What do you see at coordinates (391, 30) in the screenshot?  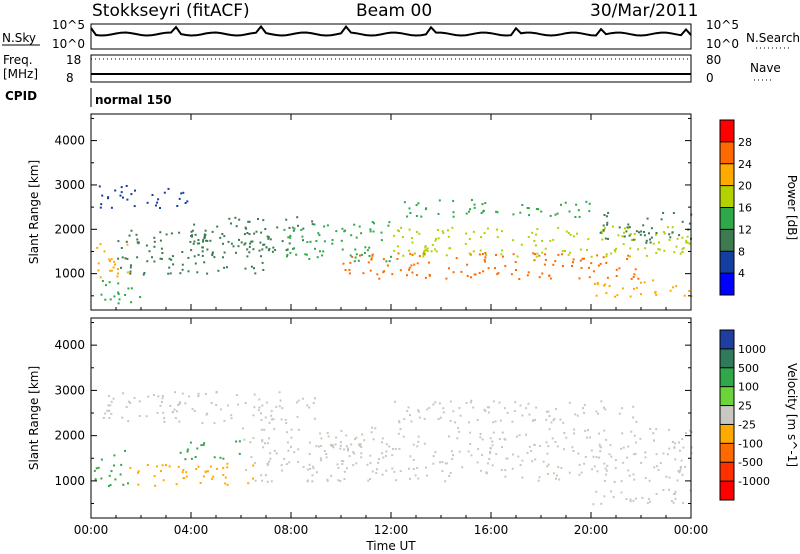 I see `noise-sky-line` at bounding box center [391, 30].